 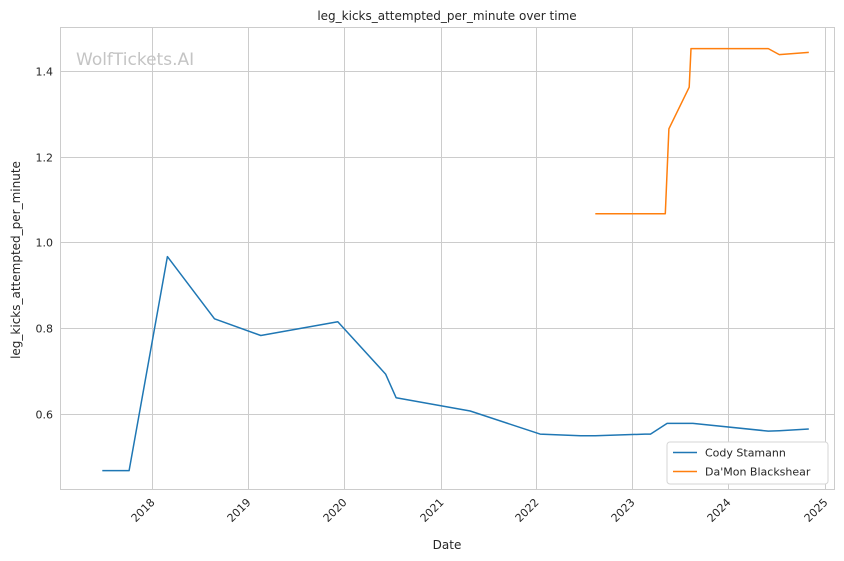 I want to click on chart-title: leg_kicks_attempted_per_minute over time, so click(x=446, y=16).